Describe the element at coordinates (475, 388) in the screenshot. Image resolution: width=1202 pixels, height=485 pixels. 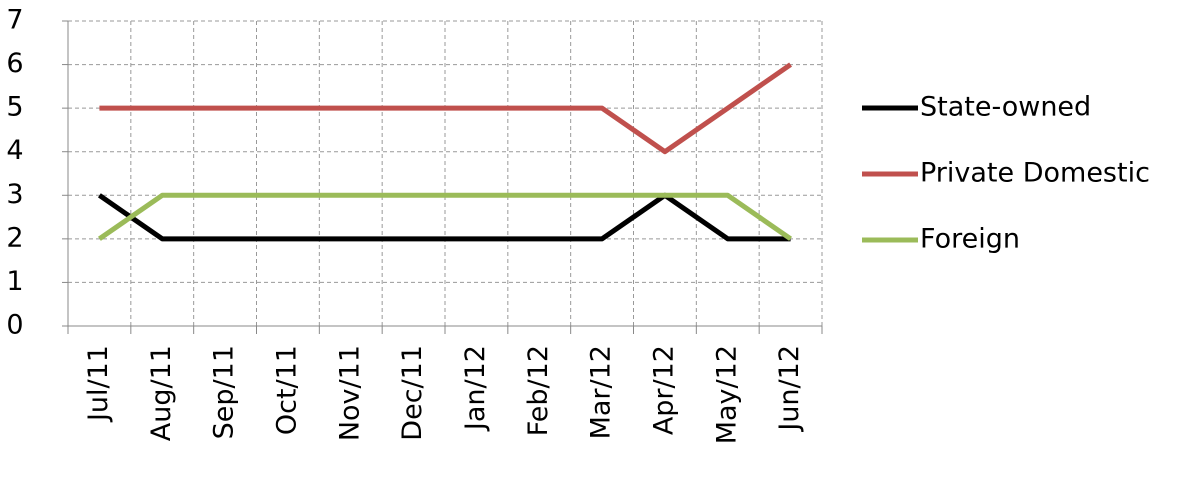
I see `x-tick-label: Jan/12` at that location.